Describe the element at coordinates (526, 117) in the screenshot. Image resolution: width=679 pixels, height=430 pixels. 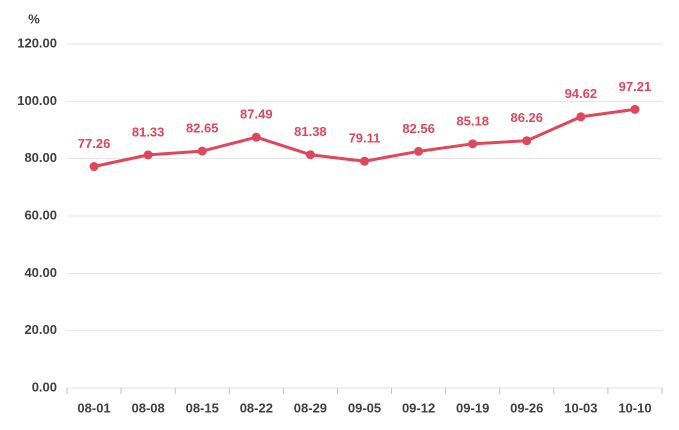
I see `data-label: 86.26` at that location.